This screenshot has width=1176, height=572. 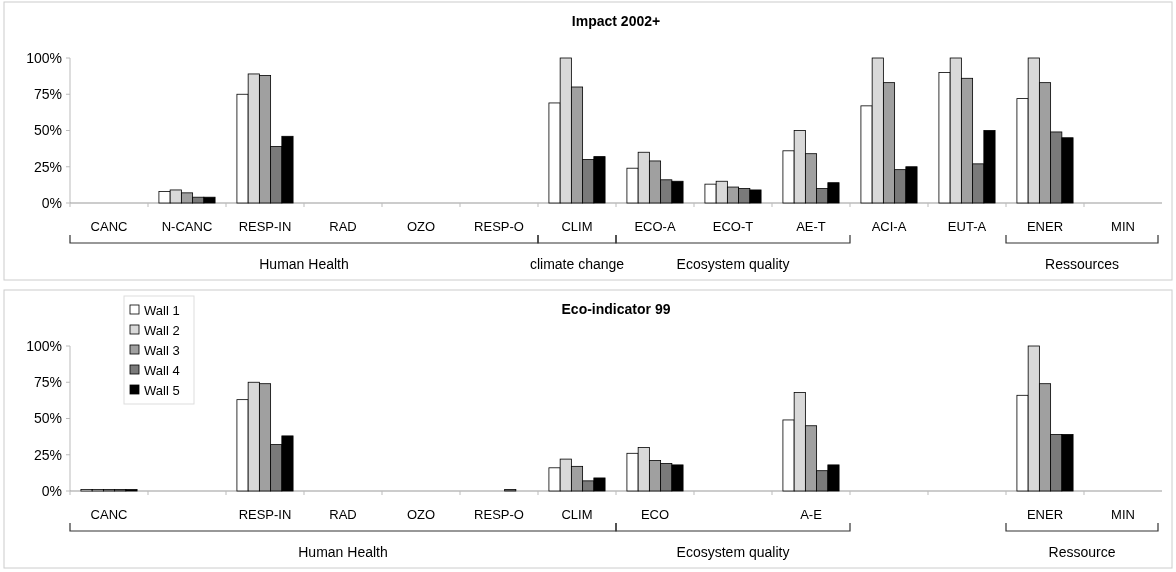 I want to click on chart-title: Impact 2002+, so click(x=616, y=21).